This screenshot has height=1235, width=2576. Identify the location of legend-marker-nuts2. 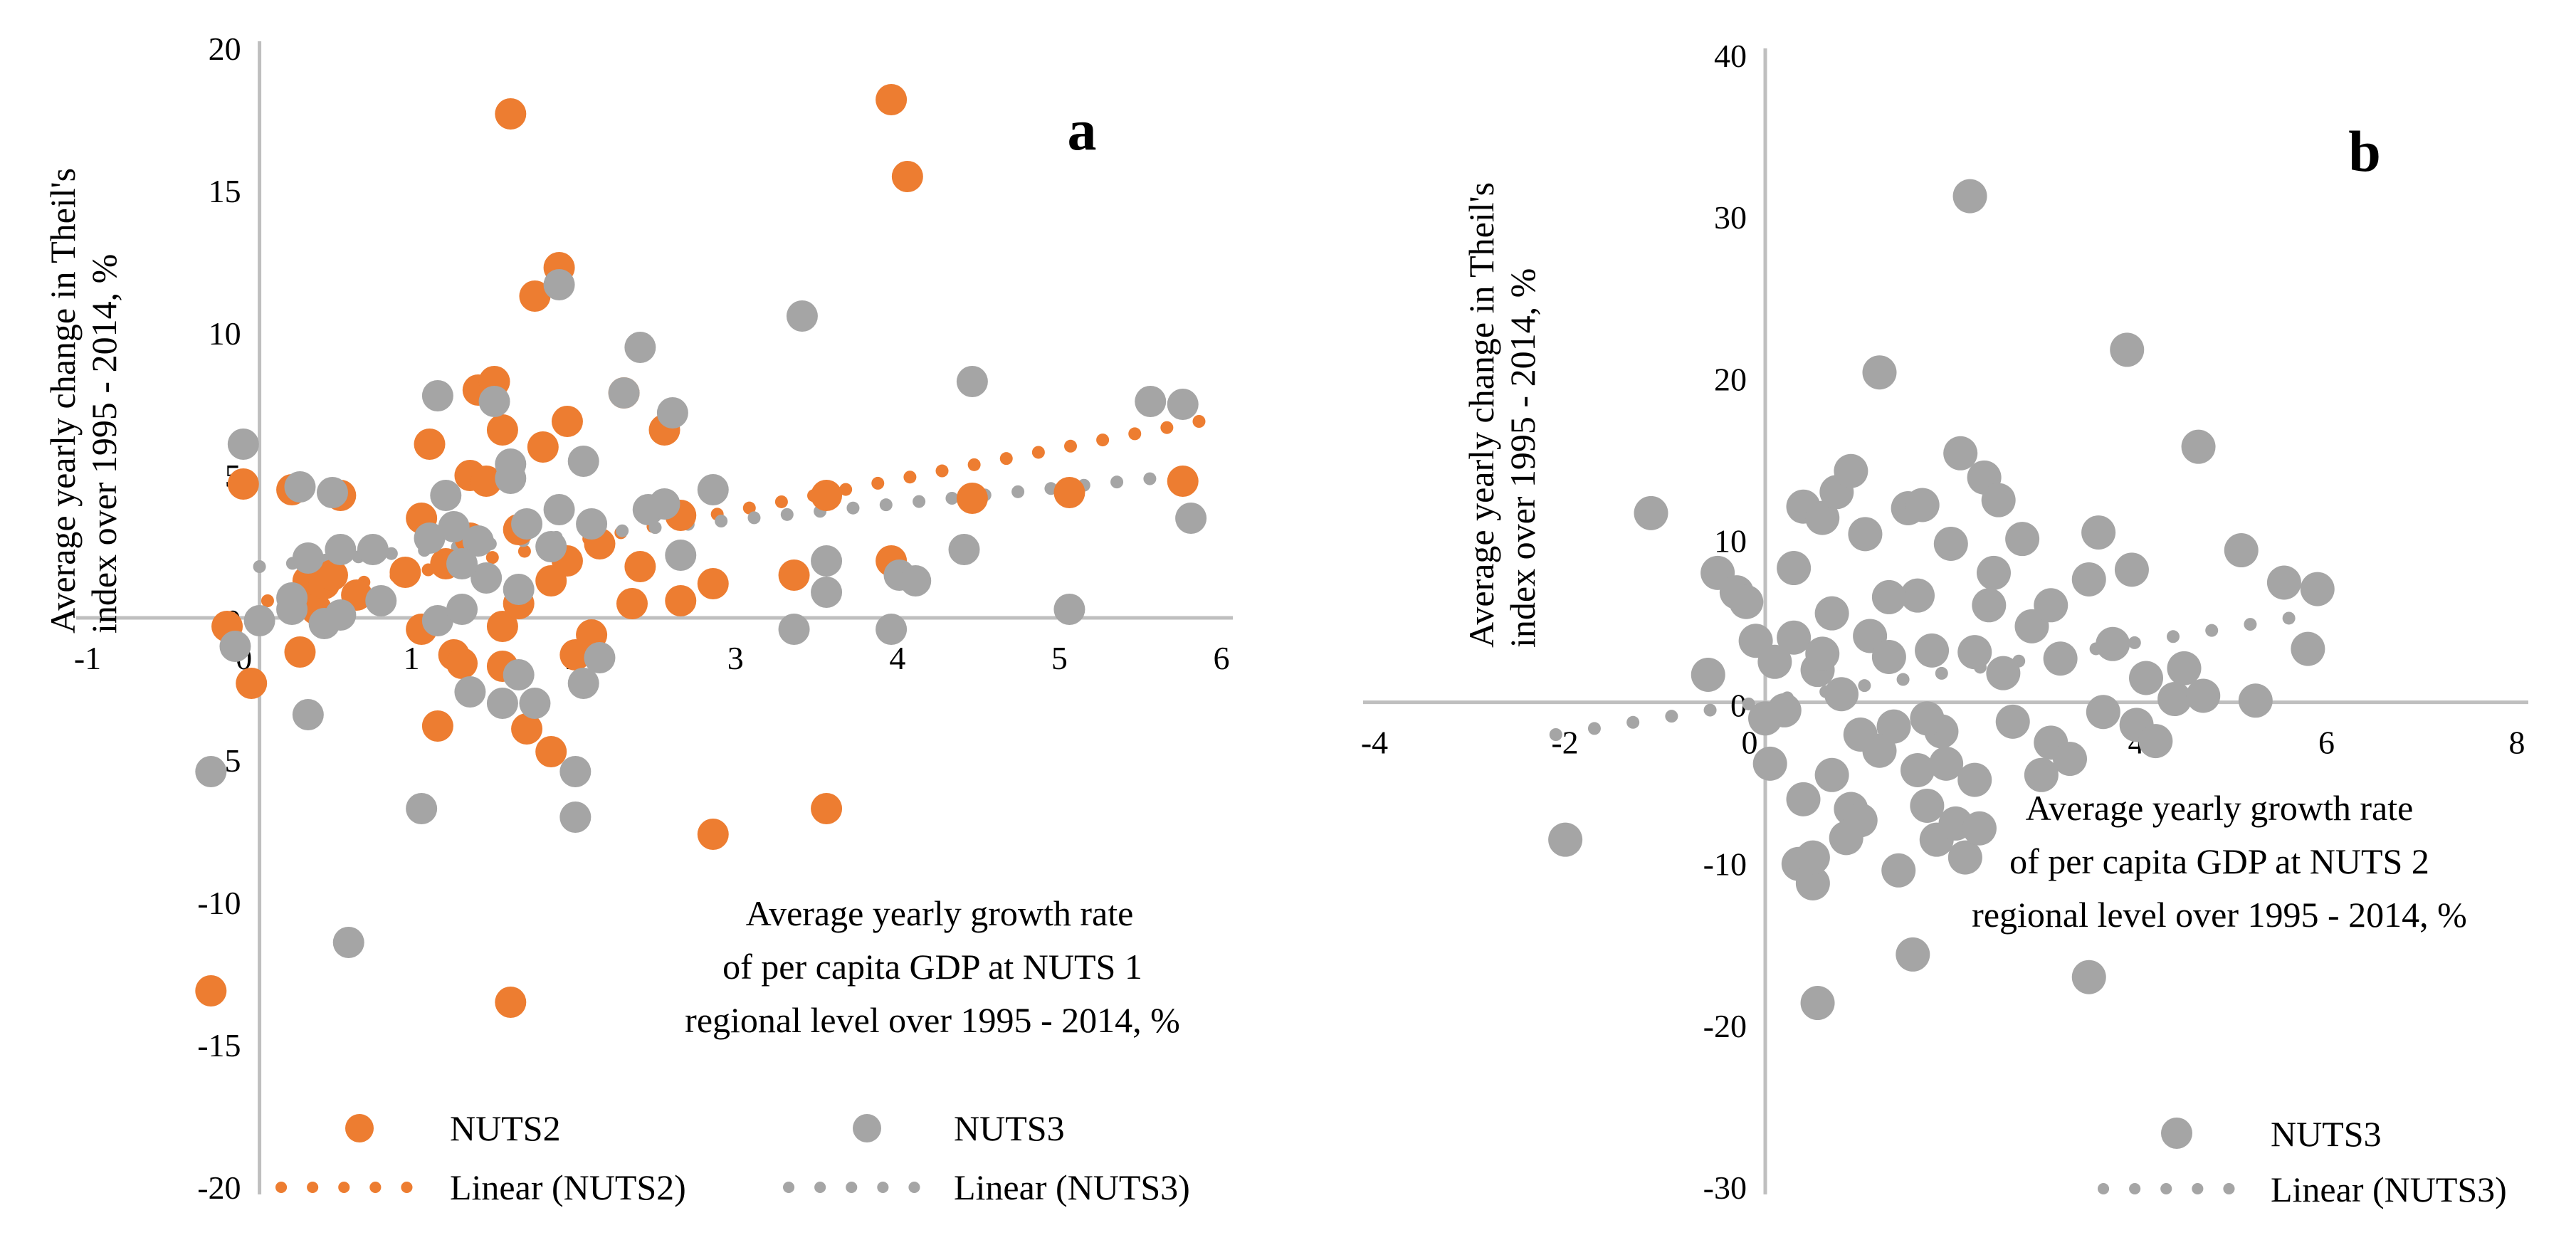
(359, 1128).